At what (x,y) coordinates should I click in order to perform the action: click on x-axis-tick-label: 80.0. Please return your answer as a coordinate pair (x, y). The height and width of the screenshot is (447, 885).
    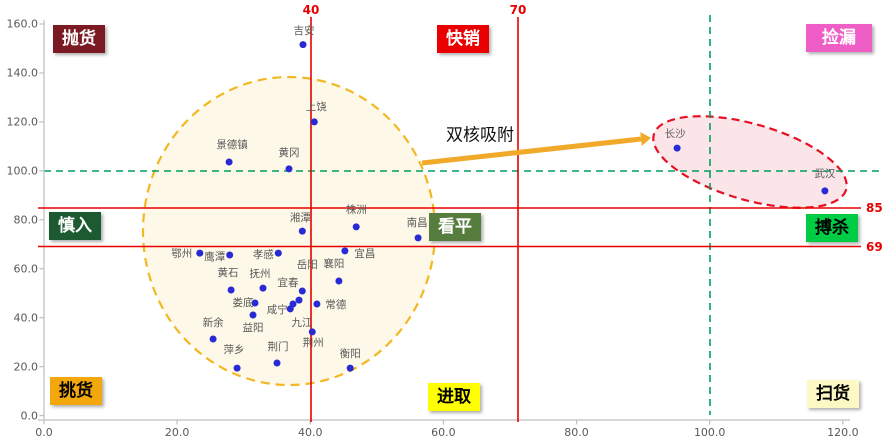
    Looking at the image, I should click on (576, 432).